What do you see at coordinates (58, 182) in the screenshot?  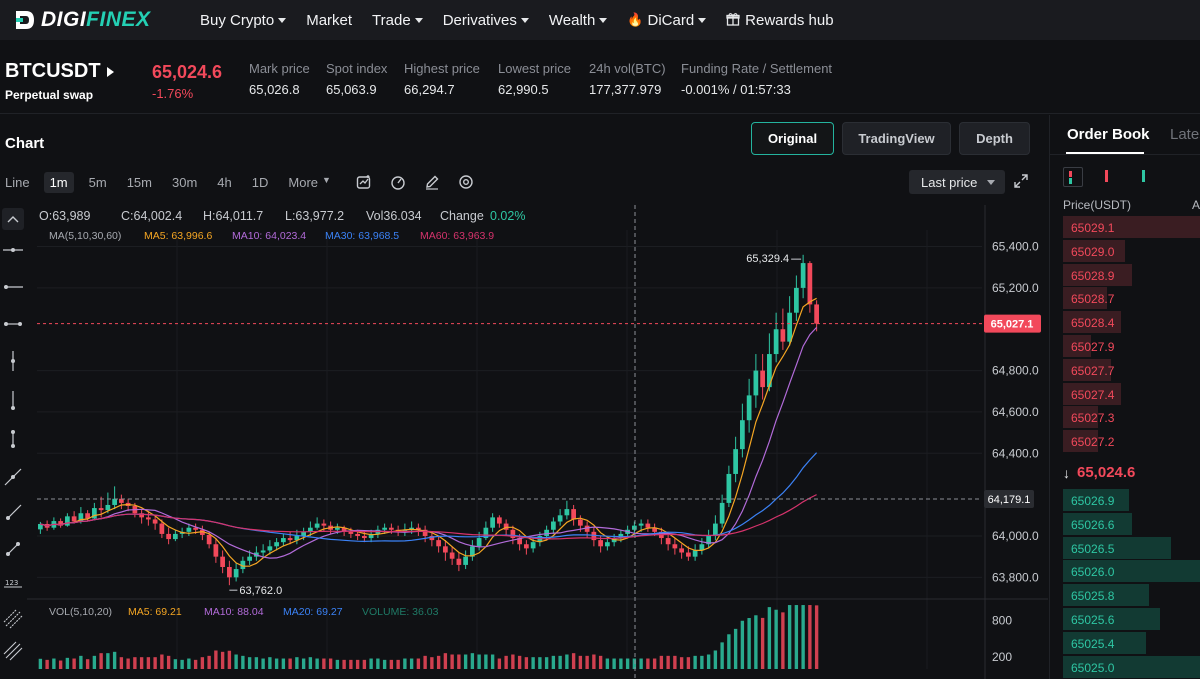 I see `timeframe-1m: 1m` at bounding box center [58, 182].